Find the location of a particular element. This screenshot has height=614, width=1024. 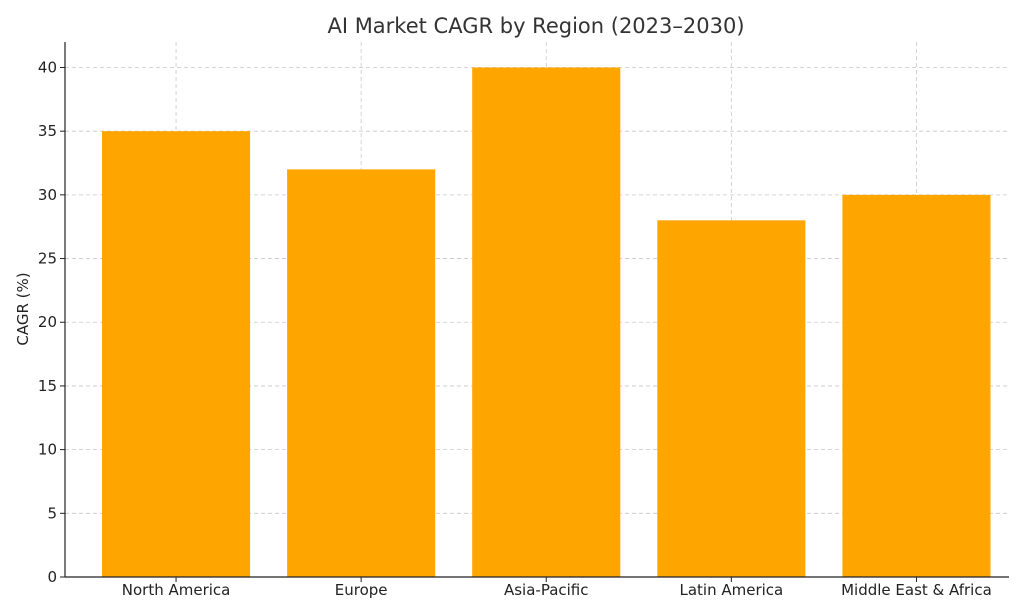

bar-asia-pacific is located at coordinates (546, 322).